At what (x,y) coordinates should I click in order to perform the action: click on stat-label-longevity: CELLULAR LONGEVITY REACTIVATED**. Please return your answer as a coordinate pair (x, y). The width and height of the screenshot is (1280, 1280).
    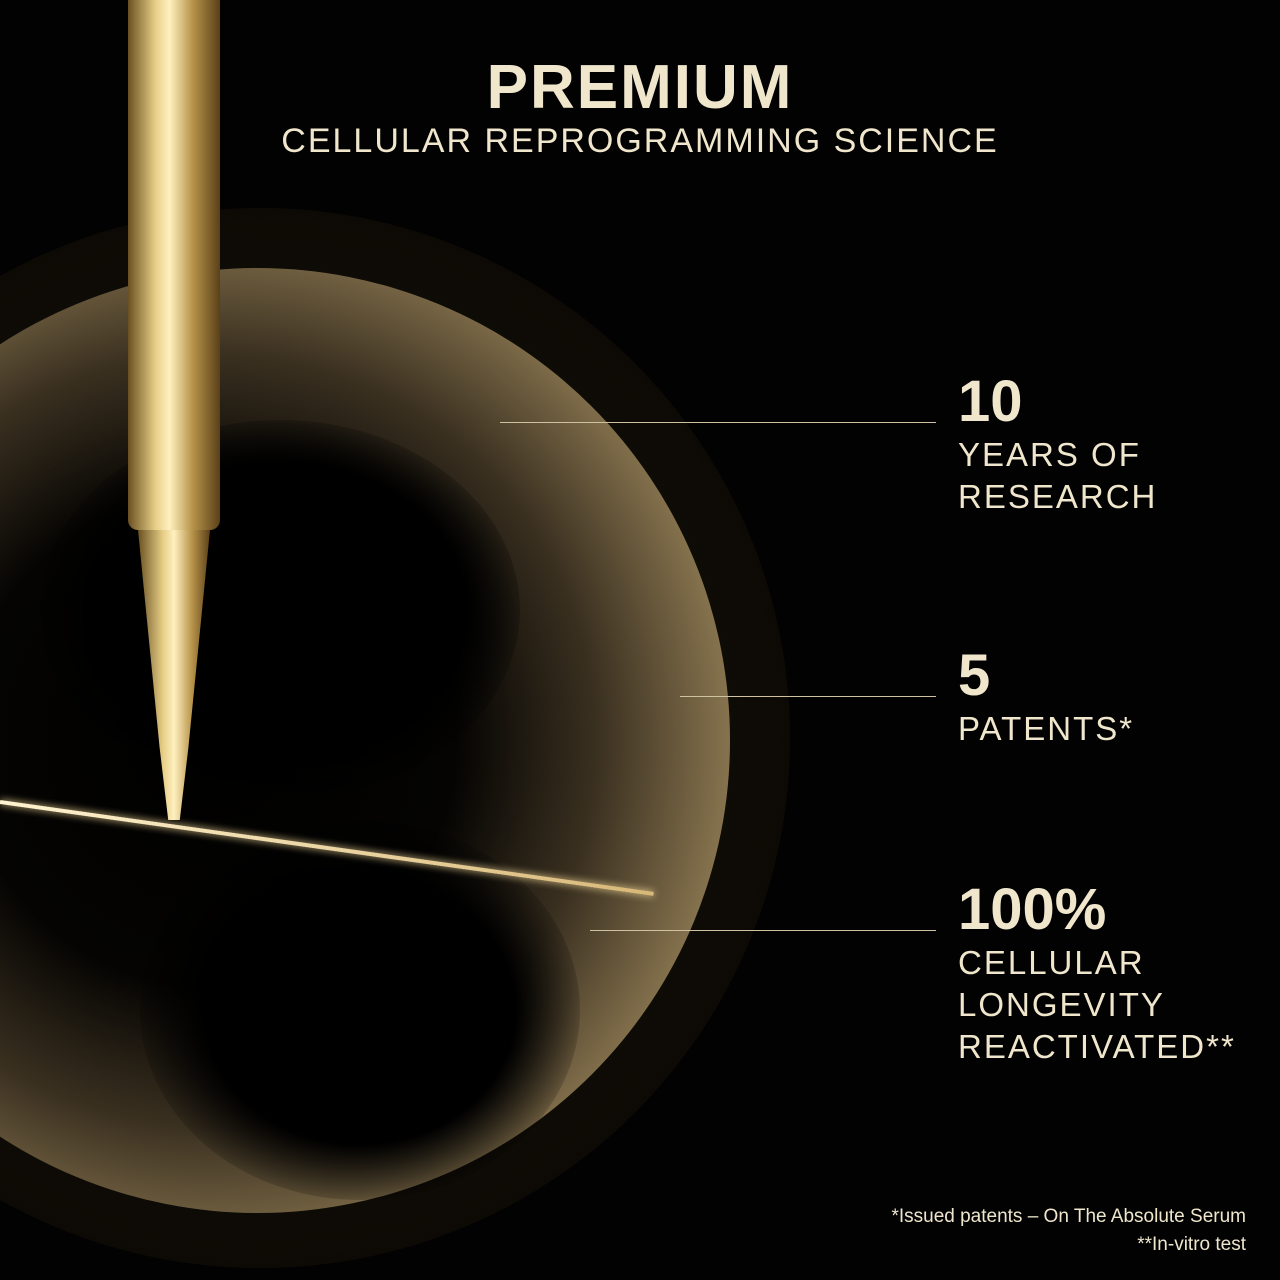
    Looking at the image, I should click on (1097, 1005).